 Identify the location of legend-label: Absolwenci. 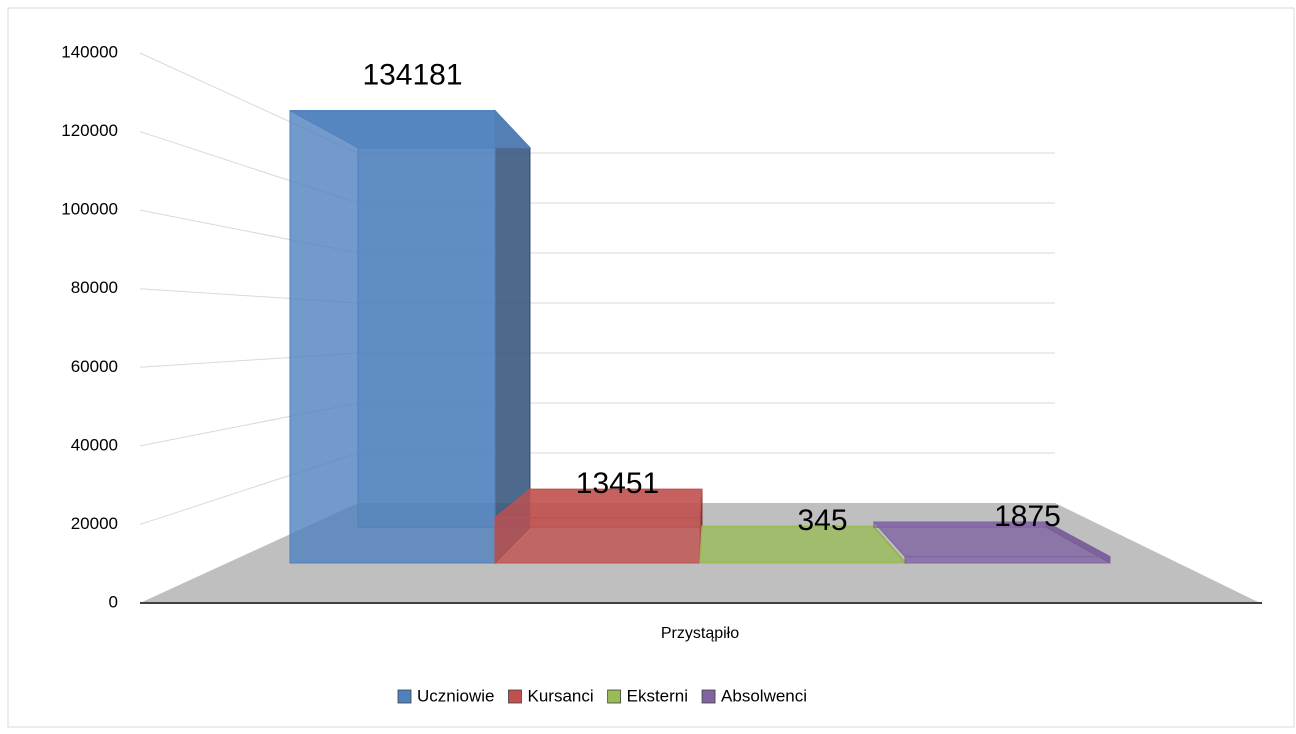
(764, 695).